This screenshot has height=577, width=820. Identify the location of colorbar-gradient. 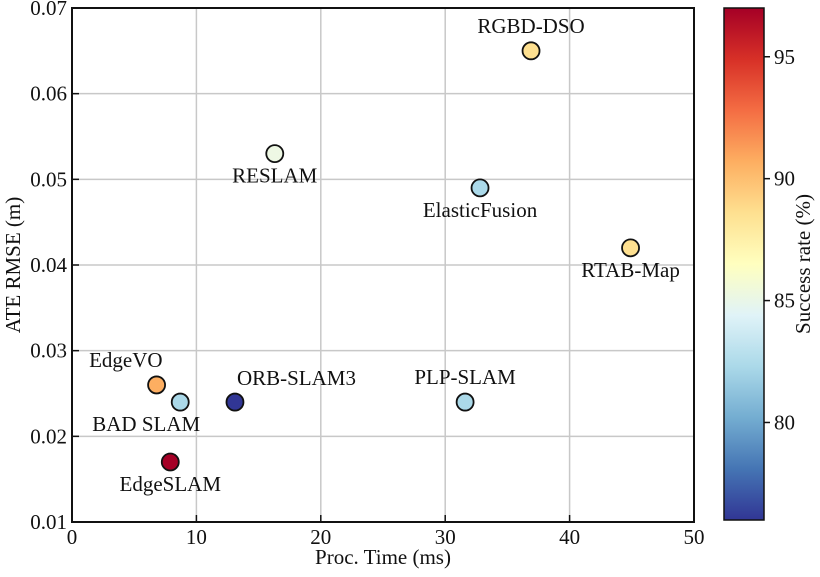
(744, 264).